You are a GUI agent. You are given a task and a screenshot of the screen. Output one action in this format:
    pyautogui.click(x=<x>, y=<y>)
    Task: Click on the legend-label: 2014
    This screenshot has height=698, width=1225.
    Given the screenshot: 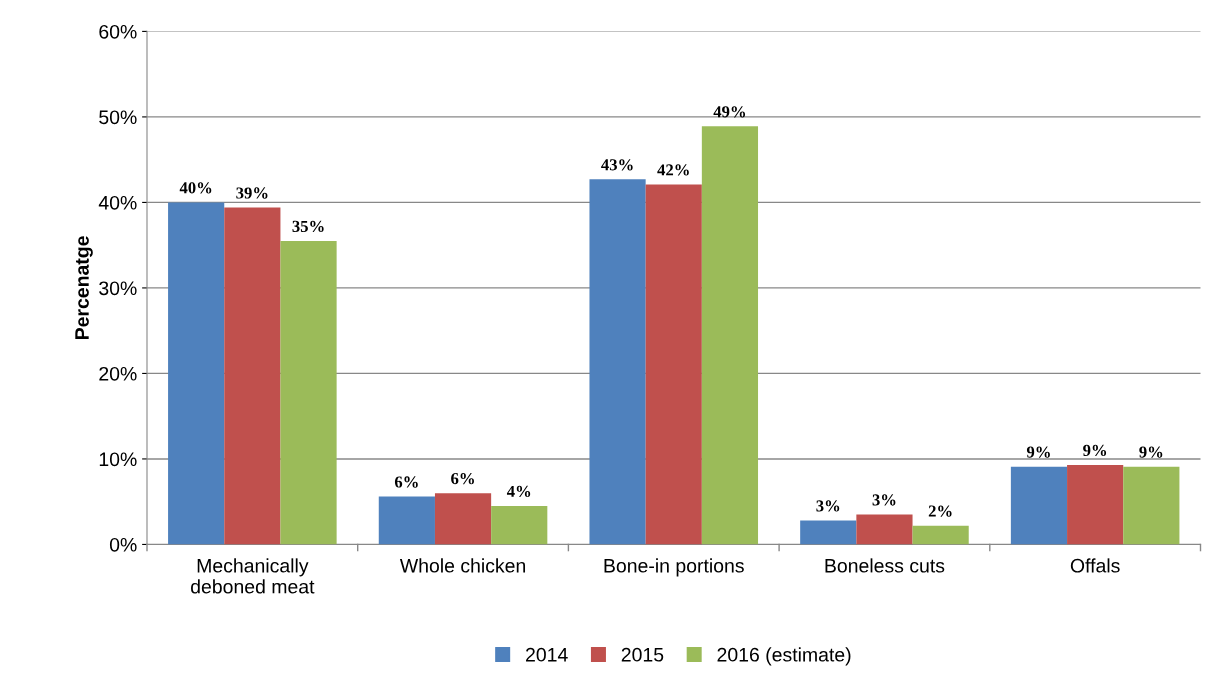 What is the action you would take?
    pyautogui.click(x=547, y=654)
    